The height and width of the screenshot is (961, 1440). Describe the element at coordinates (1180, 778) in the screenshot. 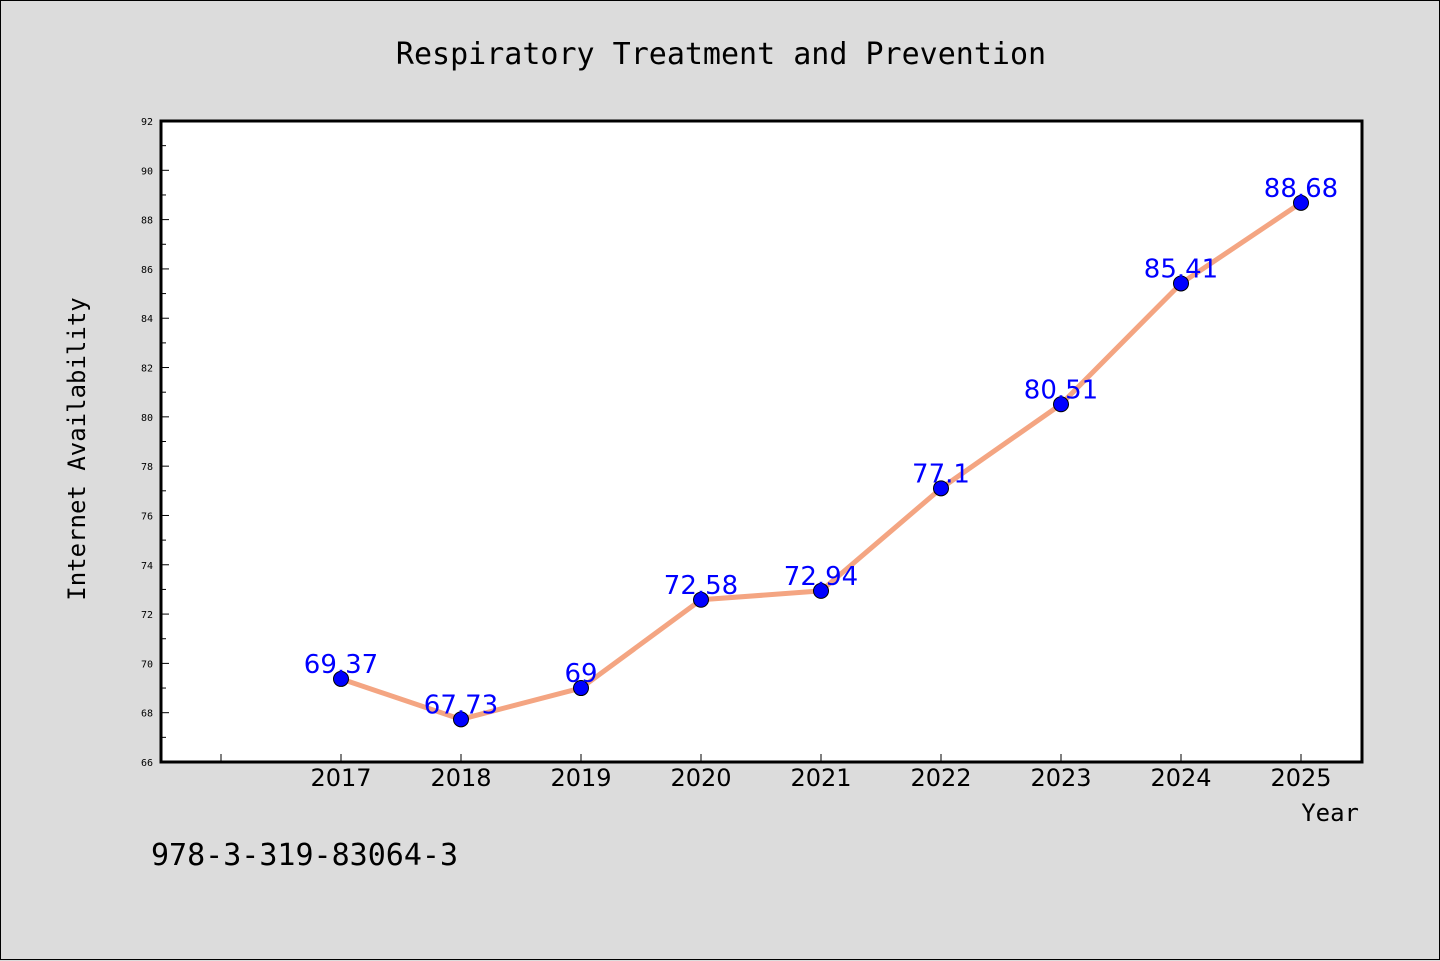

I see `x-tick-label: 2024` at that location.